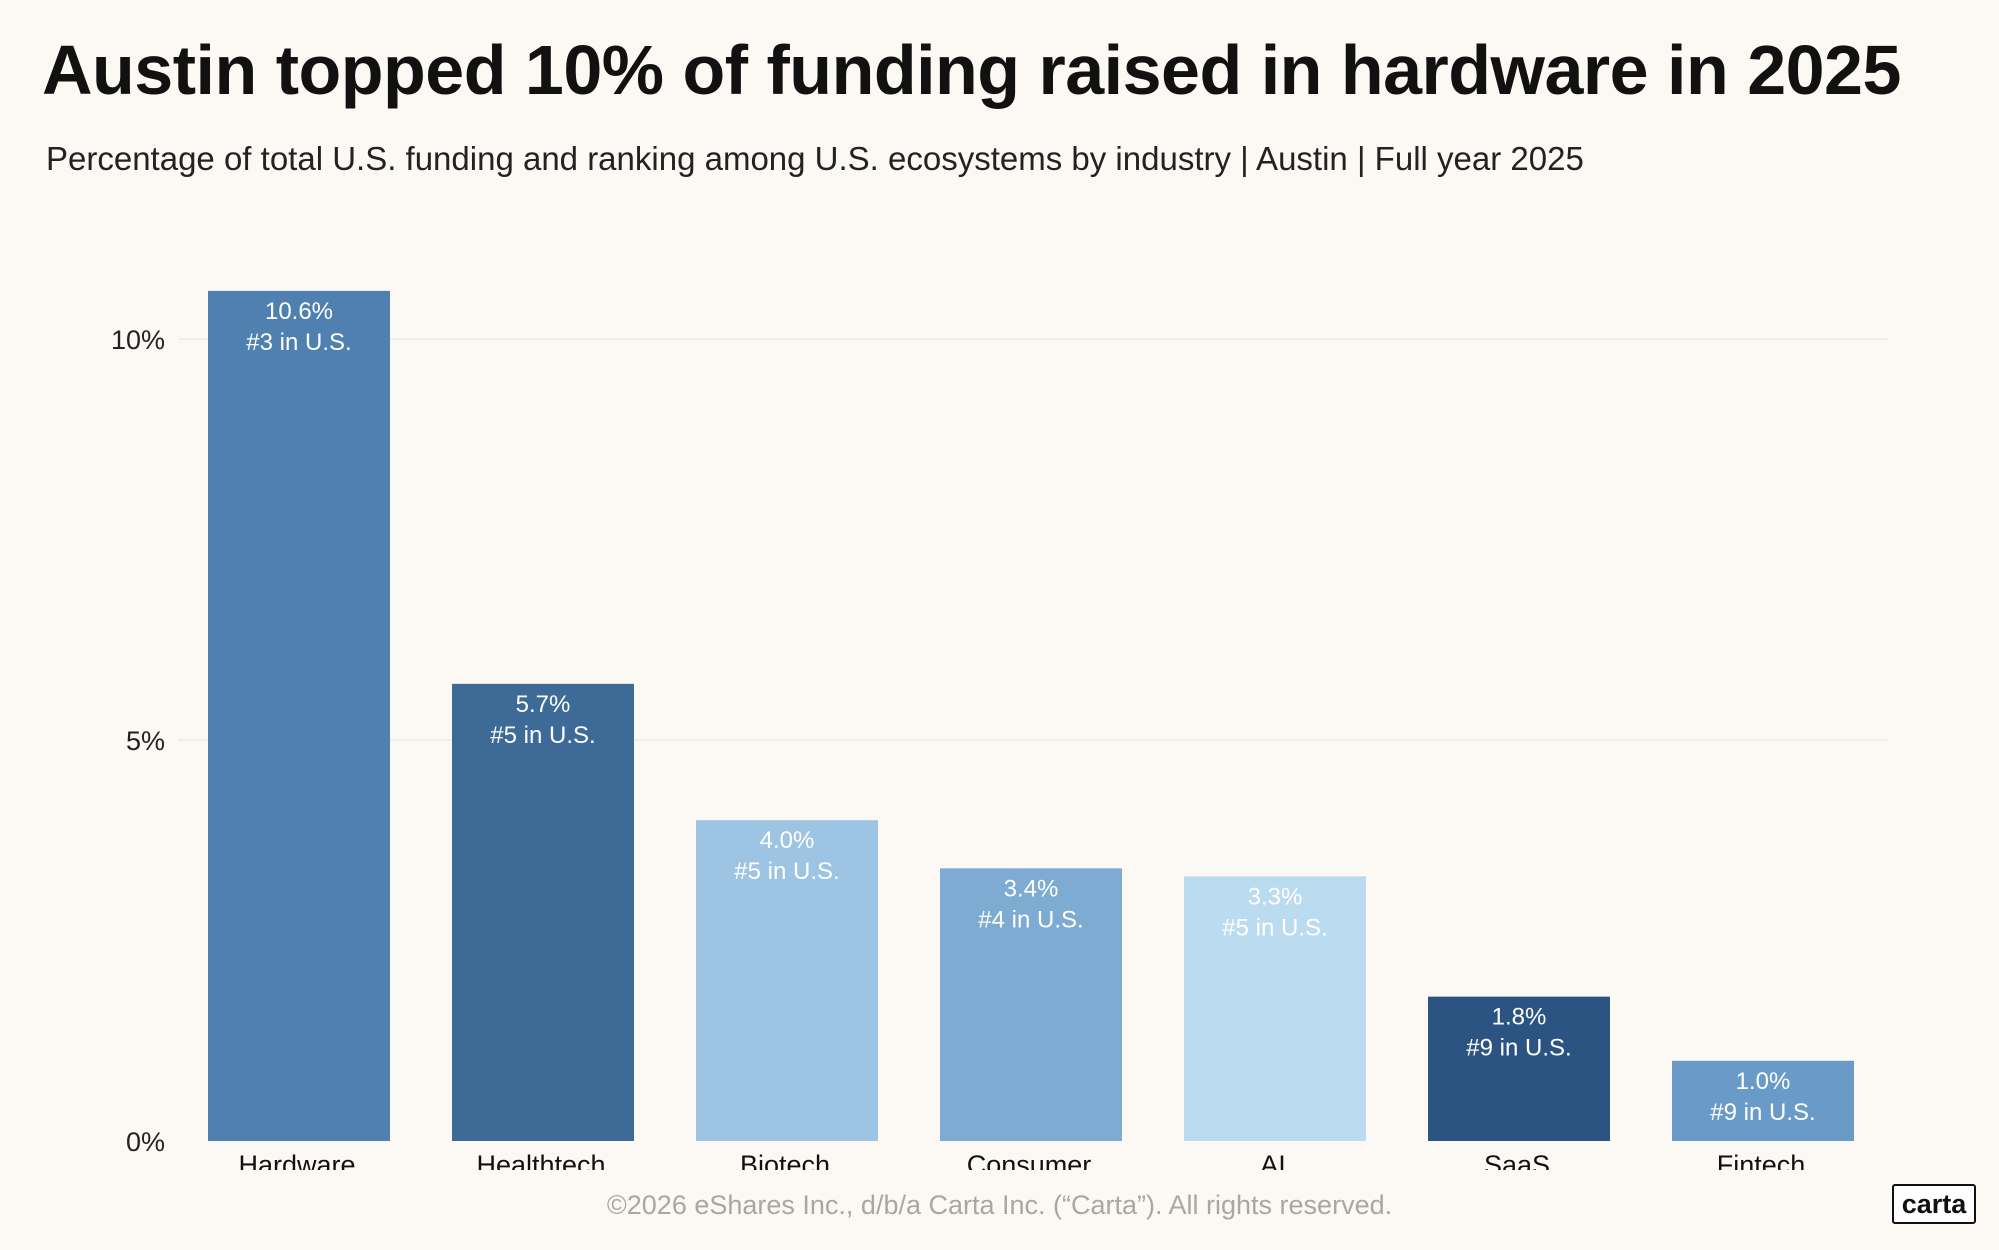 The height and width of the screenshot is (1250, 1999). What do you see at coordinates (138, 340) in the screenshot?
I see `y-tick-label: 10%` at bounding box center [138, 340].